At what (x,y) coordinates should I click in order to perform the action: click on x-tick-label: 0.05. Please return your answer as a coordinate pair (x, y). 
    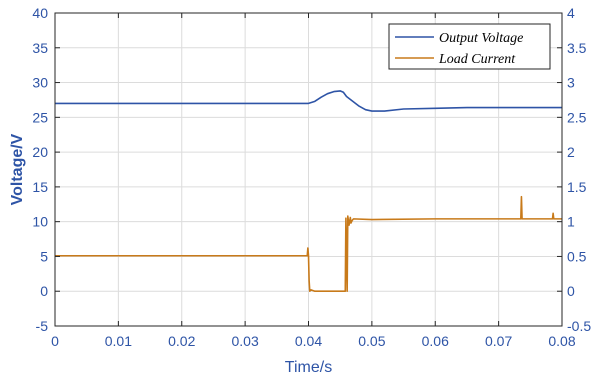
    Looking at the image, I should click on (371, 341).